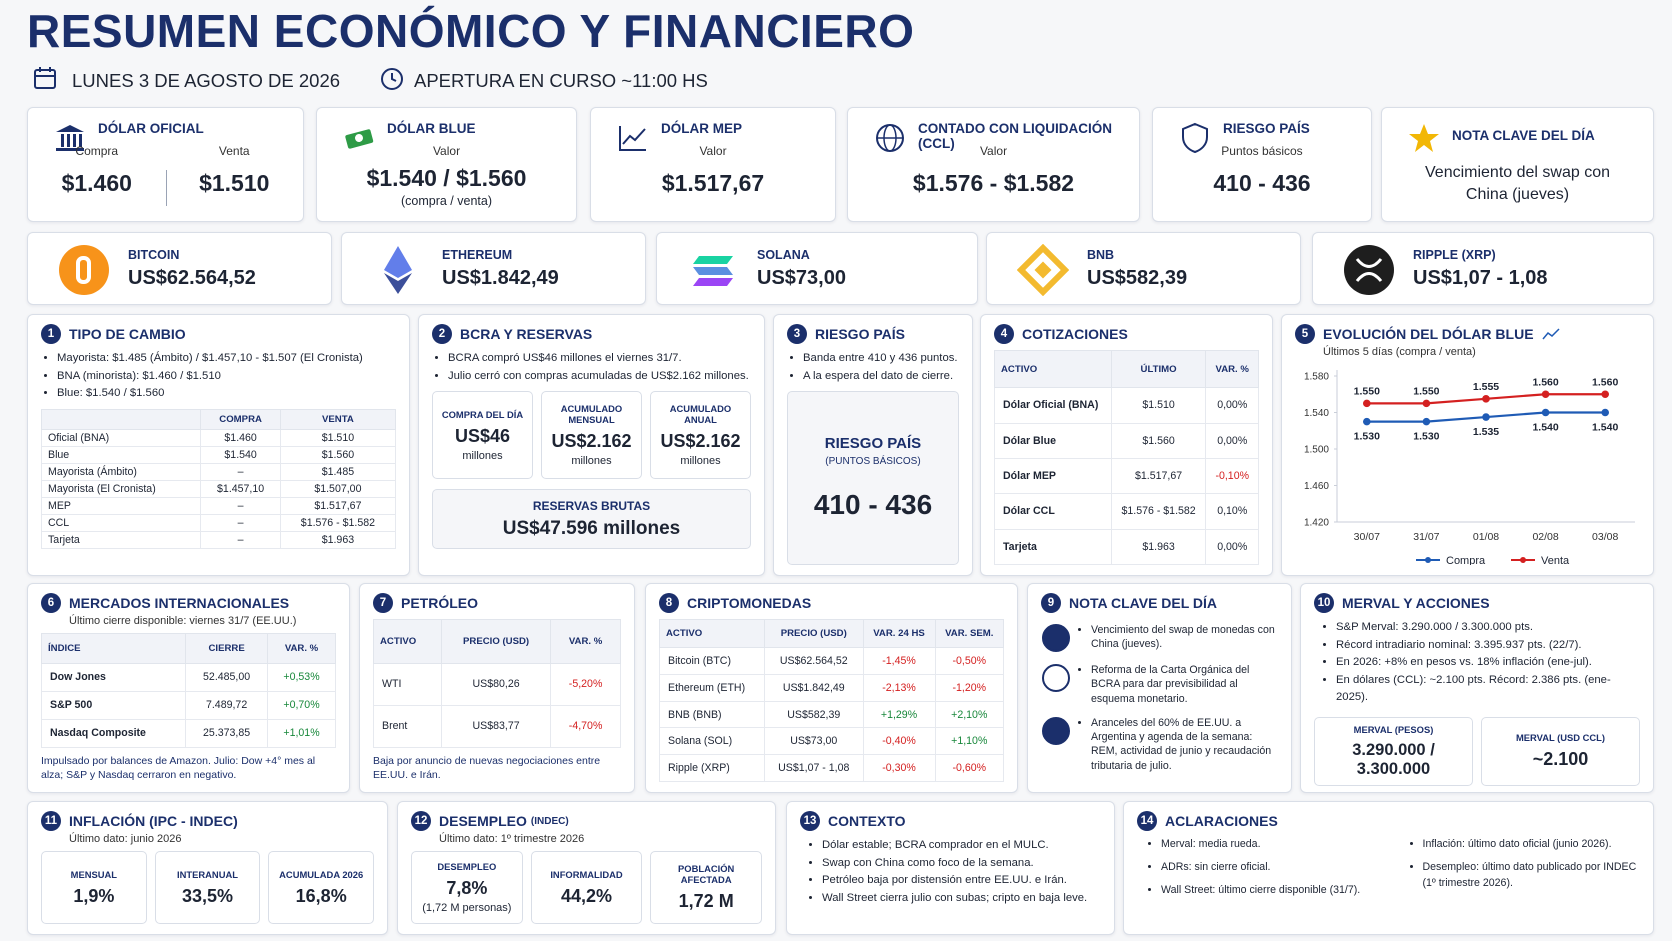 This screenshot has width=1672, height=941. I want to click on card-icon, so click(632, 138).